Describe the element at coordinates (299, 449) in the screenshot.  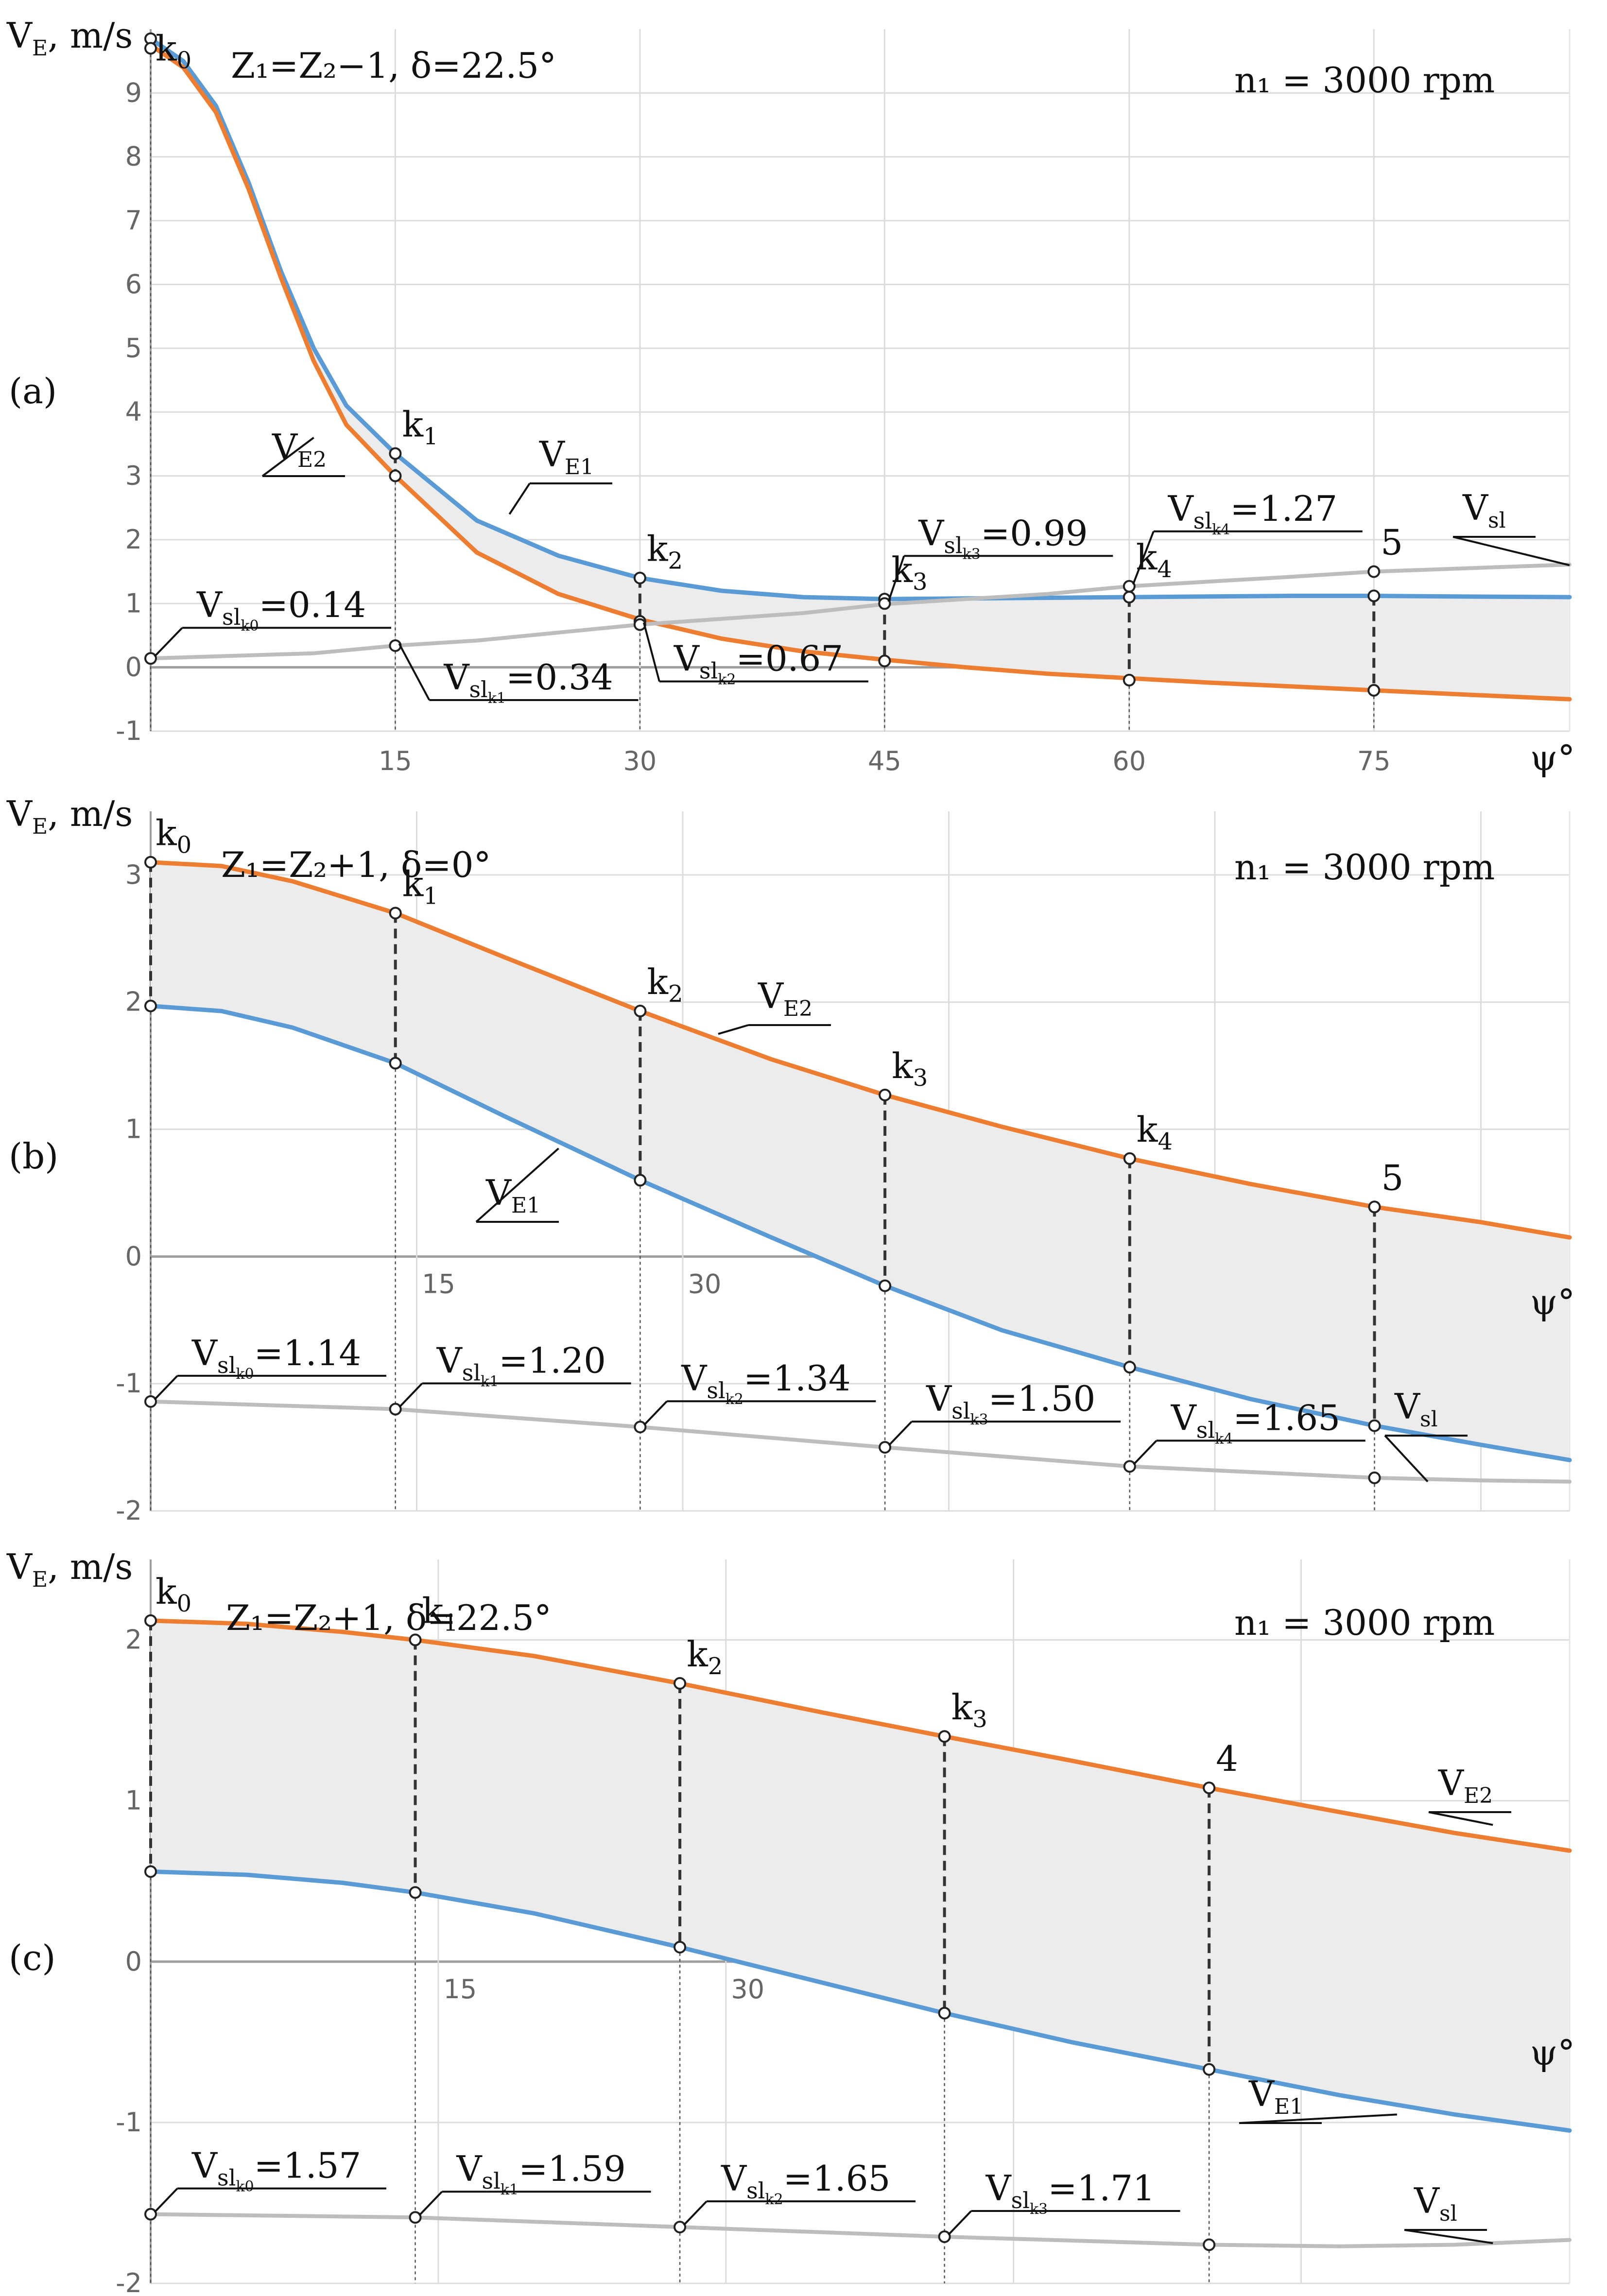
I see `series-name-text: VE2` at that location.